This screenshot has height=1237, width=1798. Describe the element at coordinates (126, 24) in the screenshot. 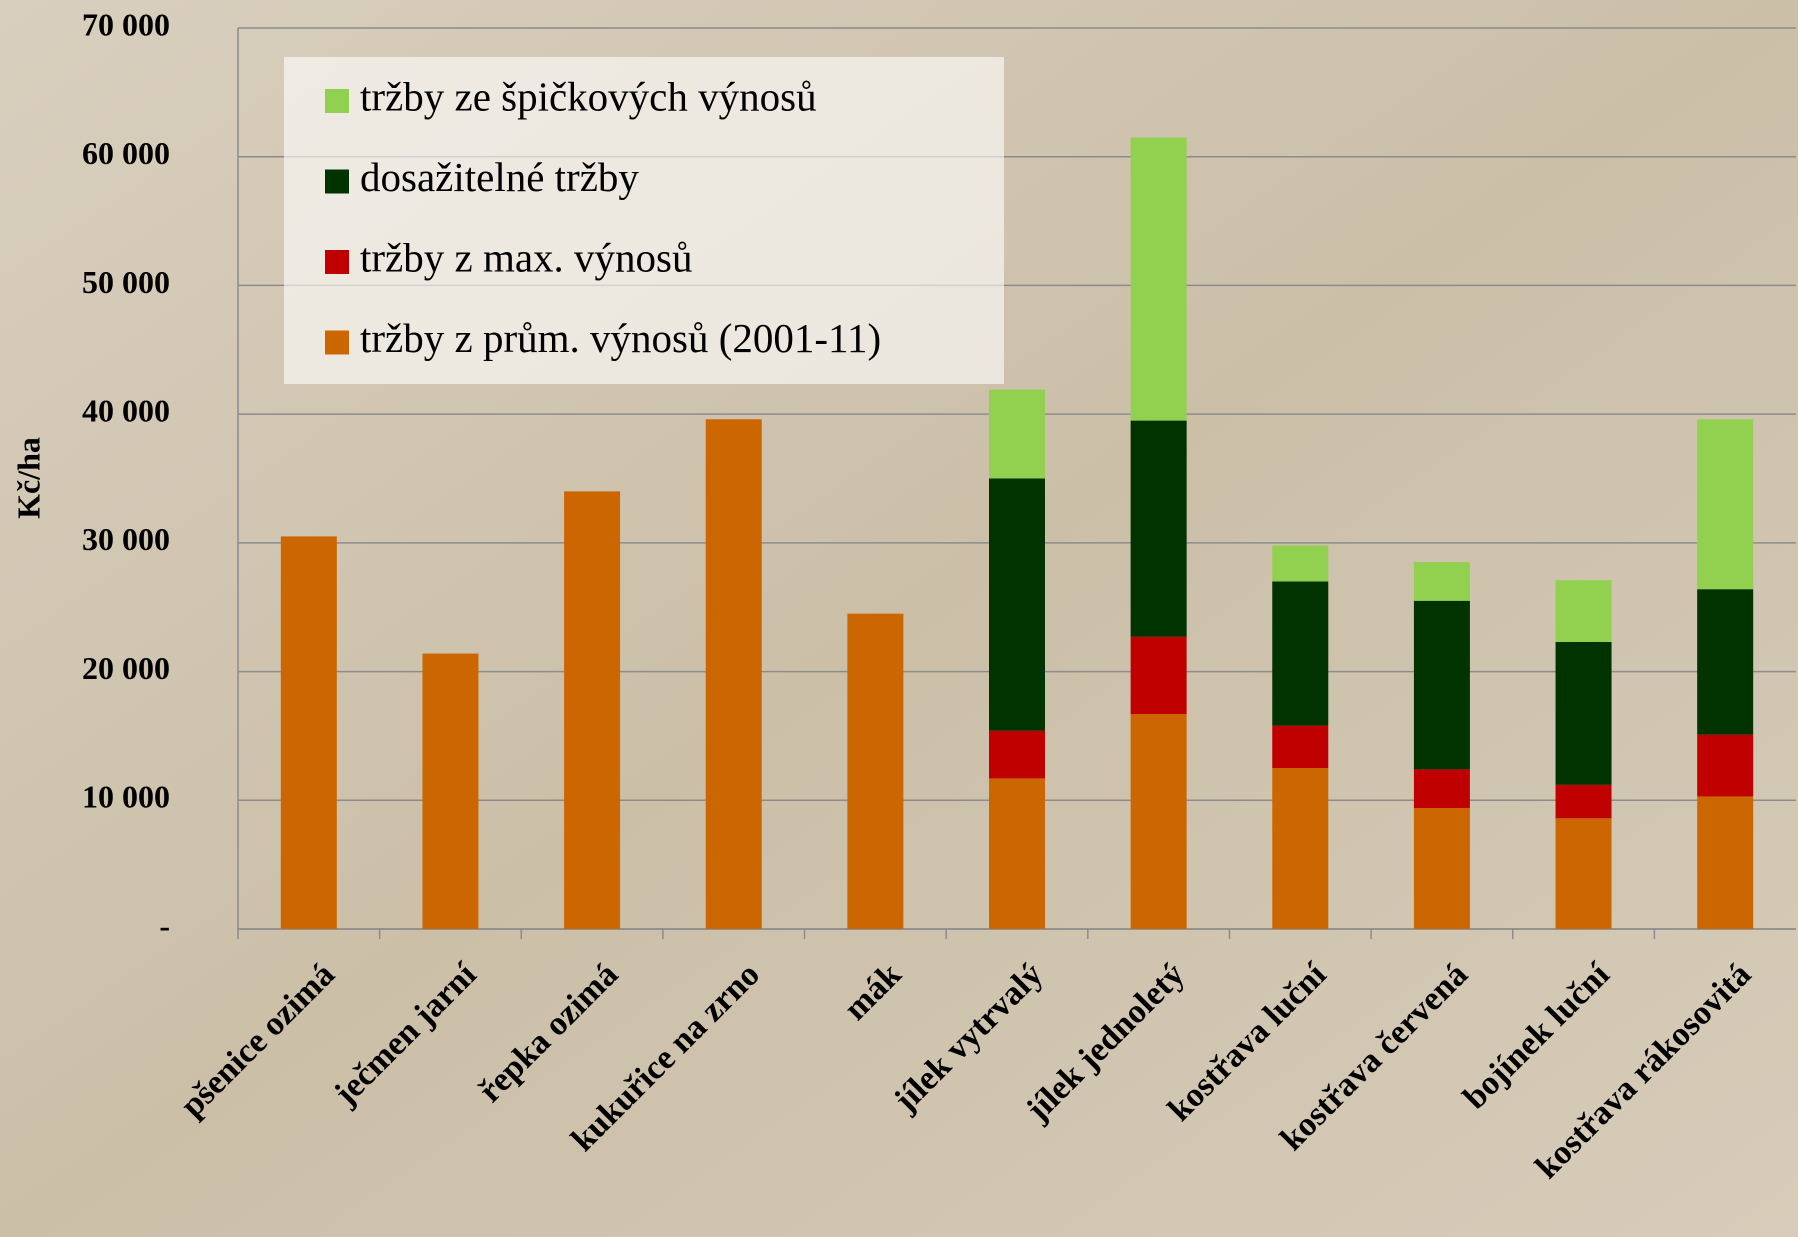

I see `y-tick-label: 70 000` at that location.